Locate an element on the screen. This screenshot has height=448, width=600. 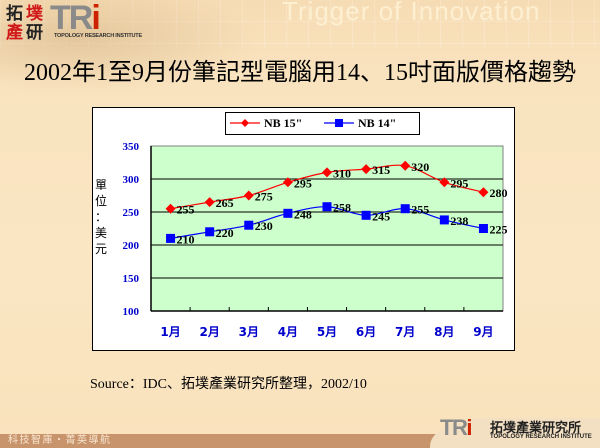
slide-title: 2002年1至9月份筆記型電腦用14、15吋面版價格趨勢 is located at coordinates (300, 73).